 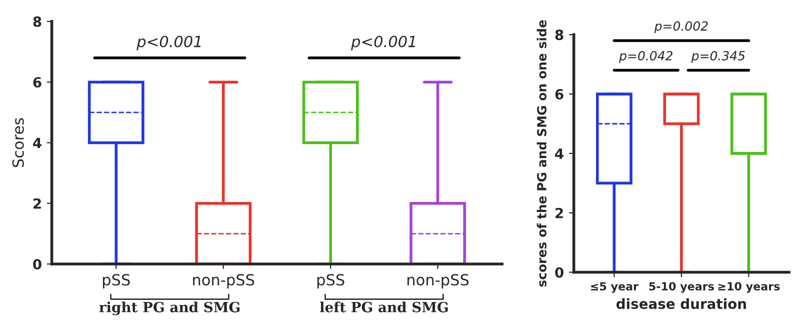 I want to click on y-axis-title: Scores, so click(x=18, y=143).